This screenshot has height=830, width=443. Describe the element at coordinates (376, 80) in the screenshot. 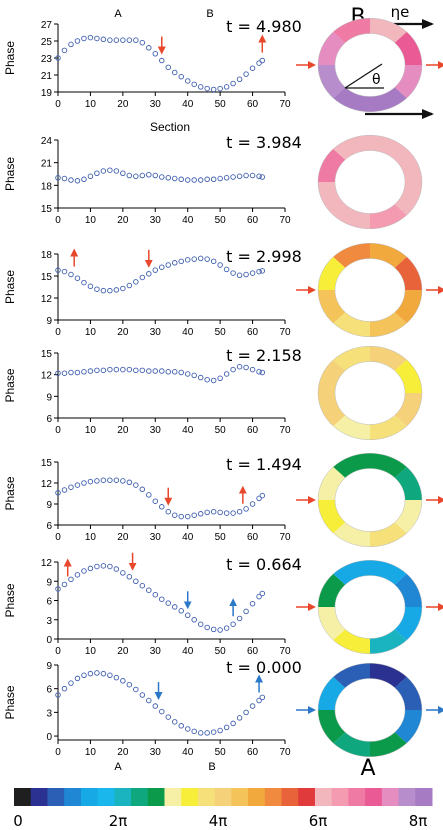

I see `theta-label: θ` at that location.